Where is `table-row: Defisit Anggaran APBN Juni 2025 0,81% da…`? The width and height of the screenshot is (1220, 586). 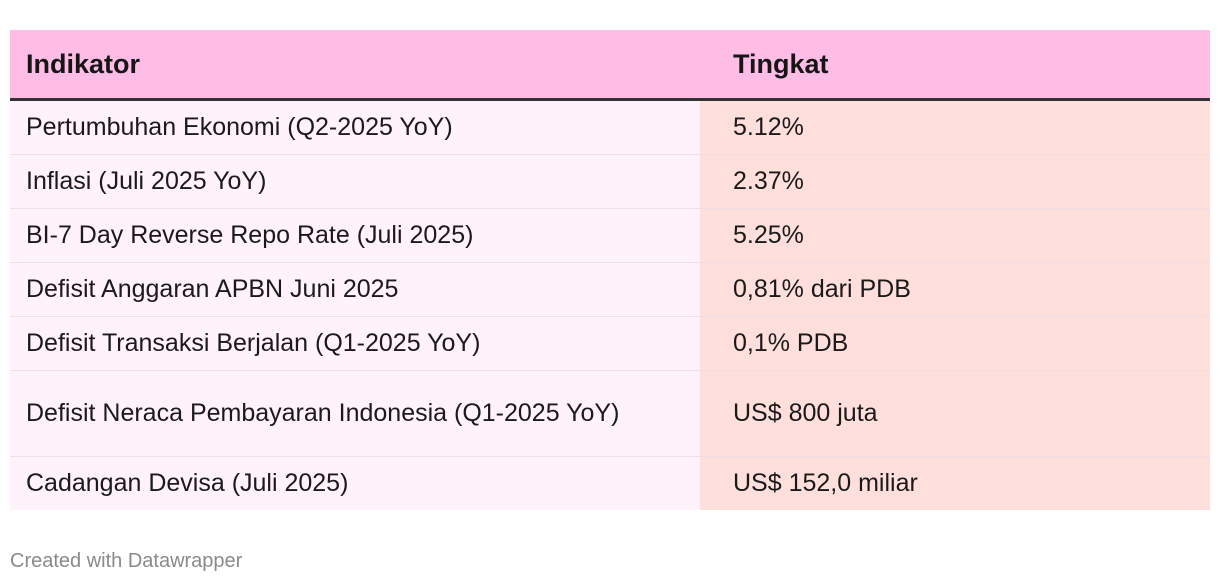
table-row: Defisit Anggaran APBN Juni 2025 0,81% da… is located at coordinates (610, 289).